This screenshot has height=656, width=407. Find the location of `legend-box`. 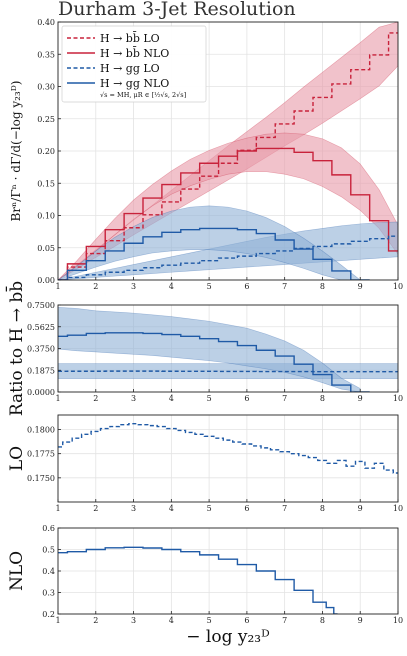

legend-box is located at coordinates (134, 64).